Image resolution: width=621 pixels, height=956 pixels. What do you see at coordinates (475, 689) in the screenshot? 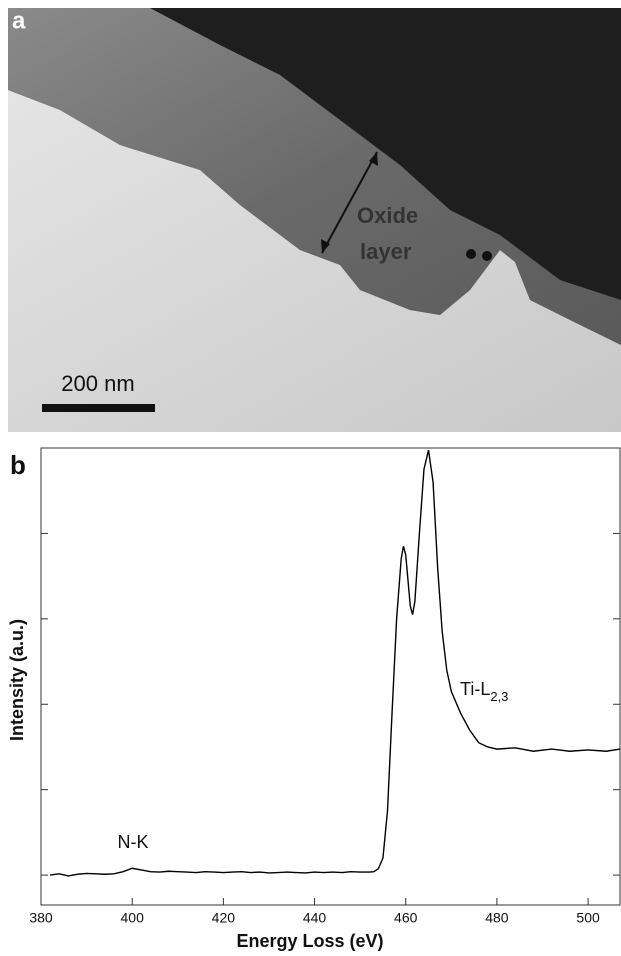
I see `annotation-text: Ti-L` at bounding box center [475, 689].